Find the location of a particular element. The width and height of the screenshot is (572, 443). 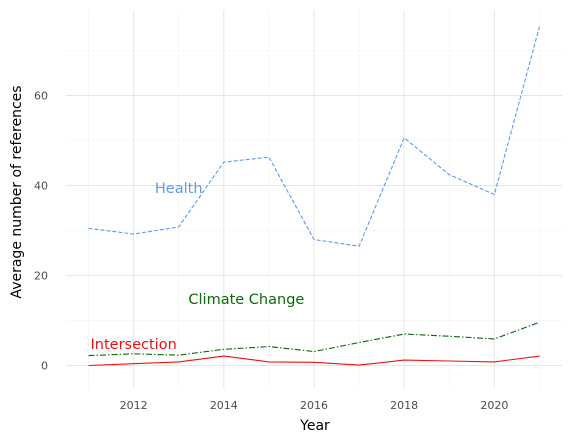

y-axis-title: Average number of references is located at coordinates (17, 191).